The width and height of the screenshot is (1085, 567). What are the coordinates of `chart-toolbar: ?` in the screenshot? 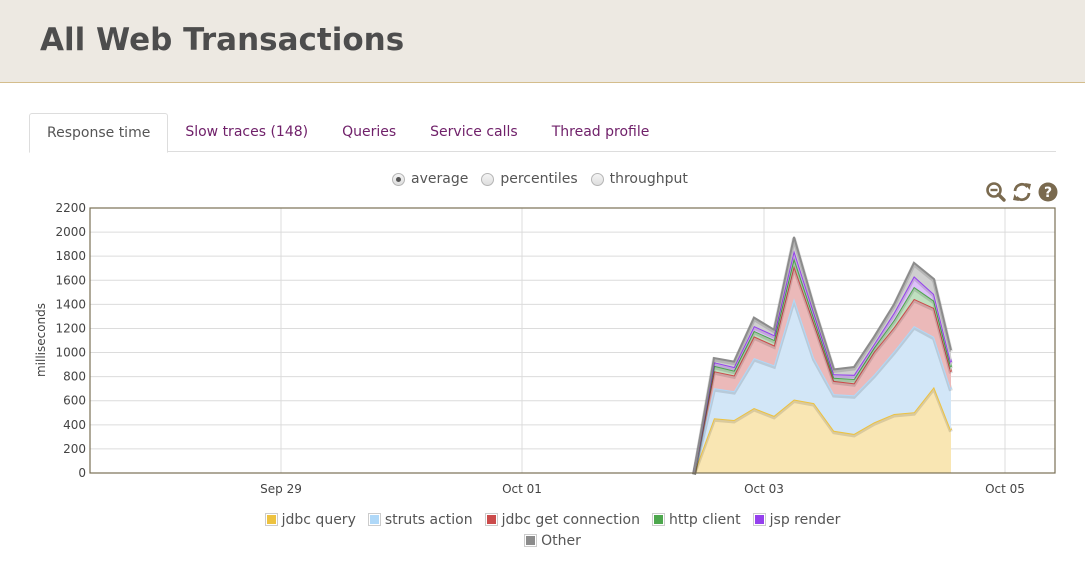 It's located at (1022, 192).